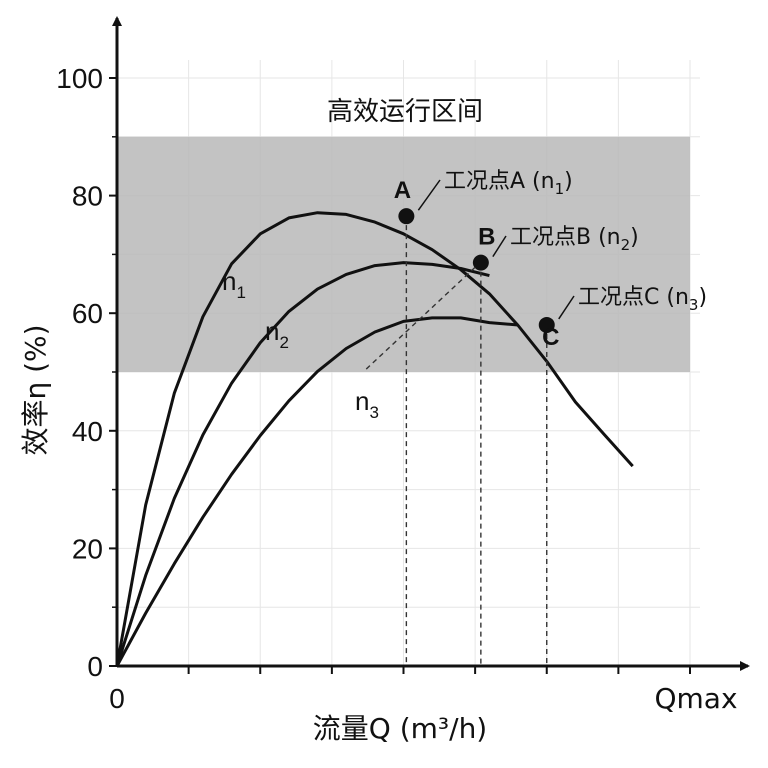  Describe the element at coordinates (574, 239) in the screenshot. I see `point-label: 工况点B (n2)` at that location.